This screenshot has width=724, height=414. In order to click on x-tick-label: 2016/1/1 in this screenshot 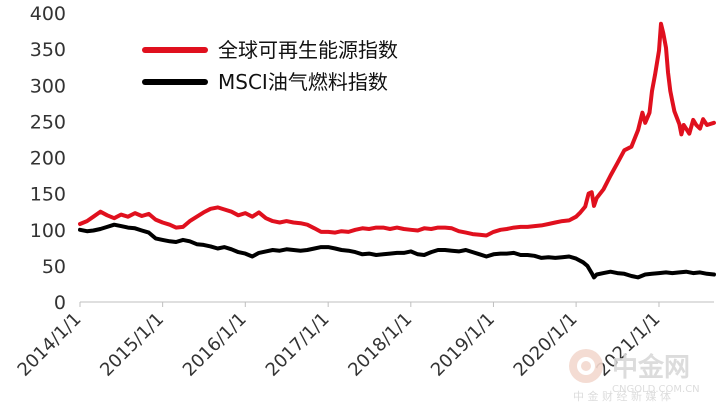, I will do `click(215, 345)`.